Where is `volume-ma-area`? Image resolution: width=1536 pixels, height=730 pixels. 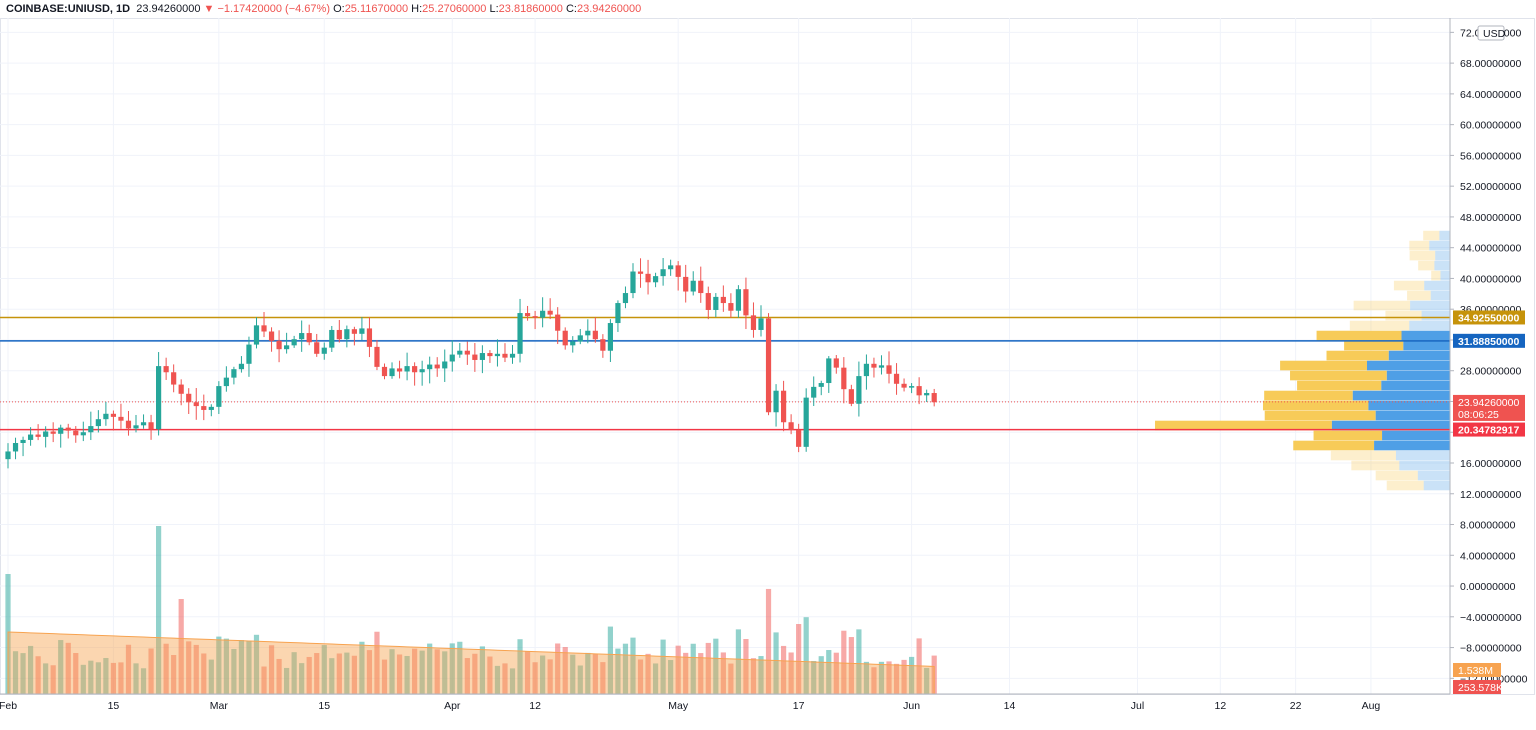
volume-ma-area is located at coordinates (471, 663).